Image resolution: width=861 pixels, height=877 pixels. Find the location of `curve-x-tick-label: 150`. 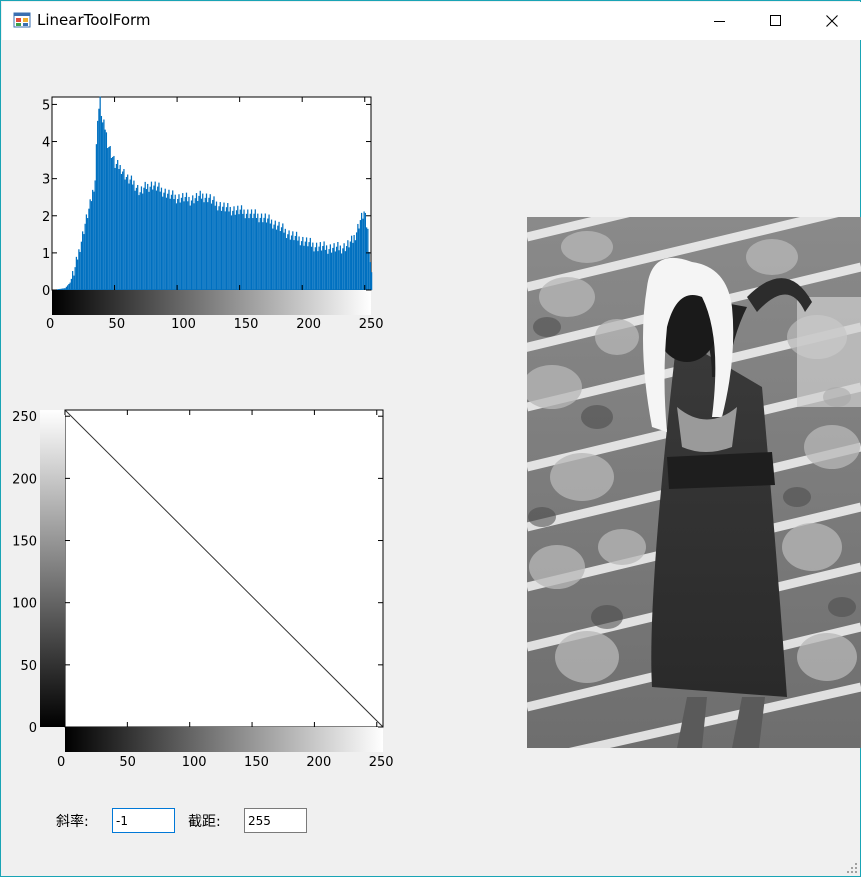

curve-x-tick-label: 150 is located at coordinates (256, 762).